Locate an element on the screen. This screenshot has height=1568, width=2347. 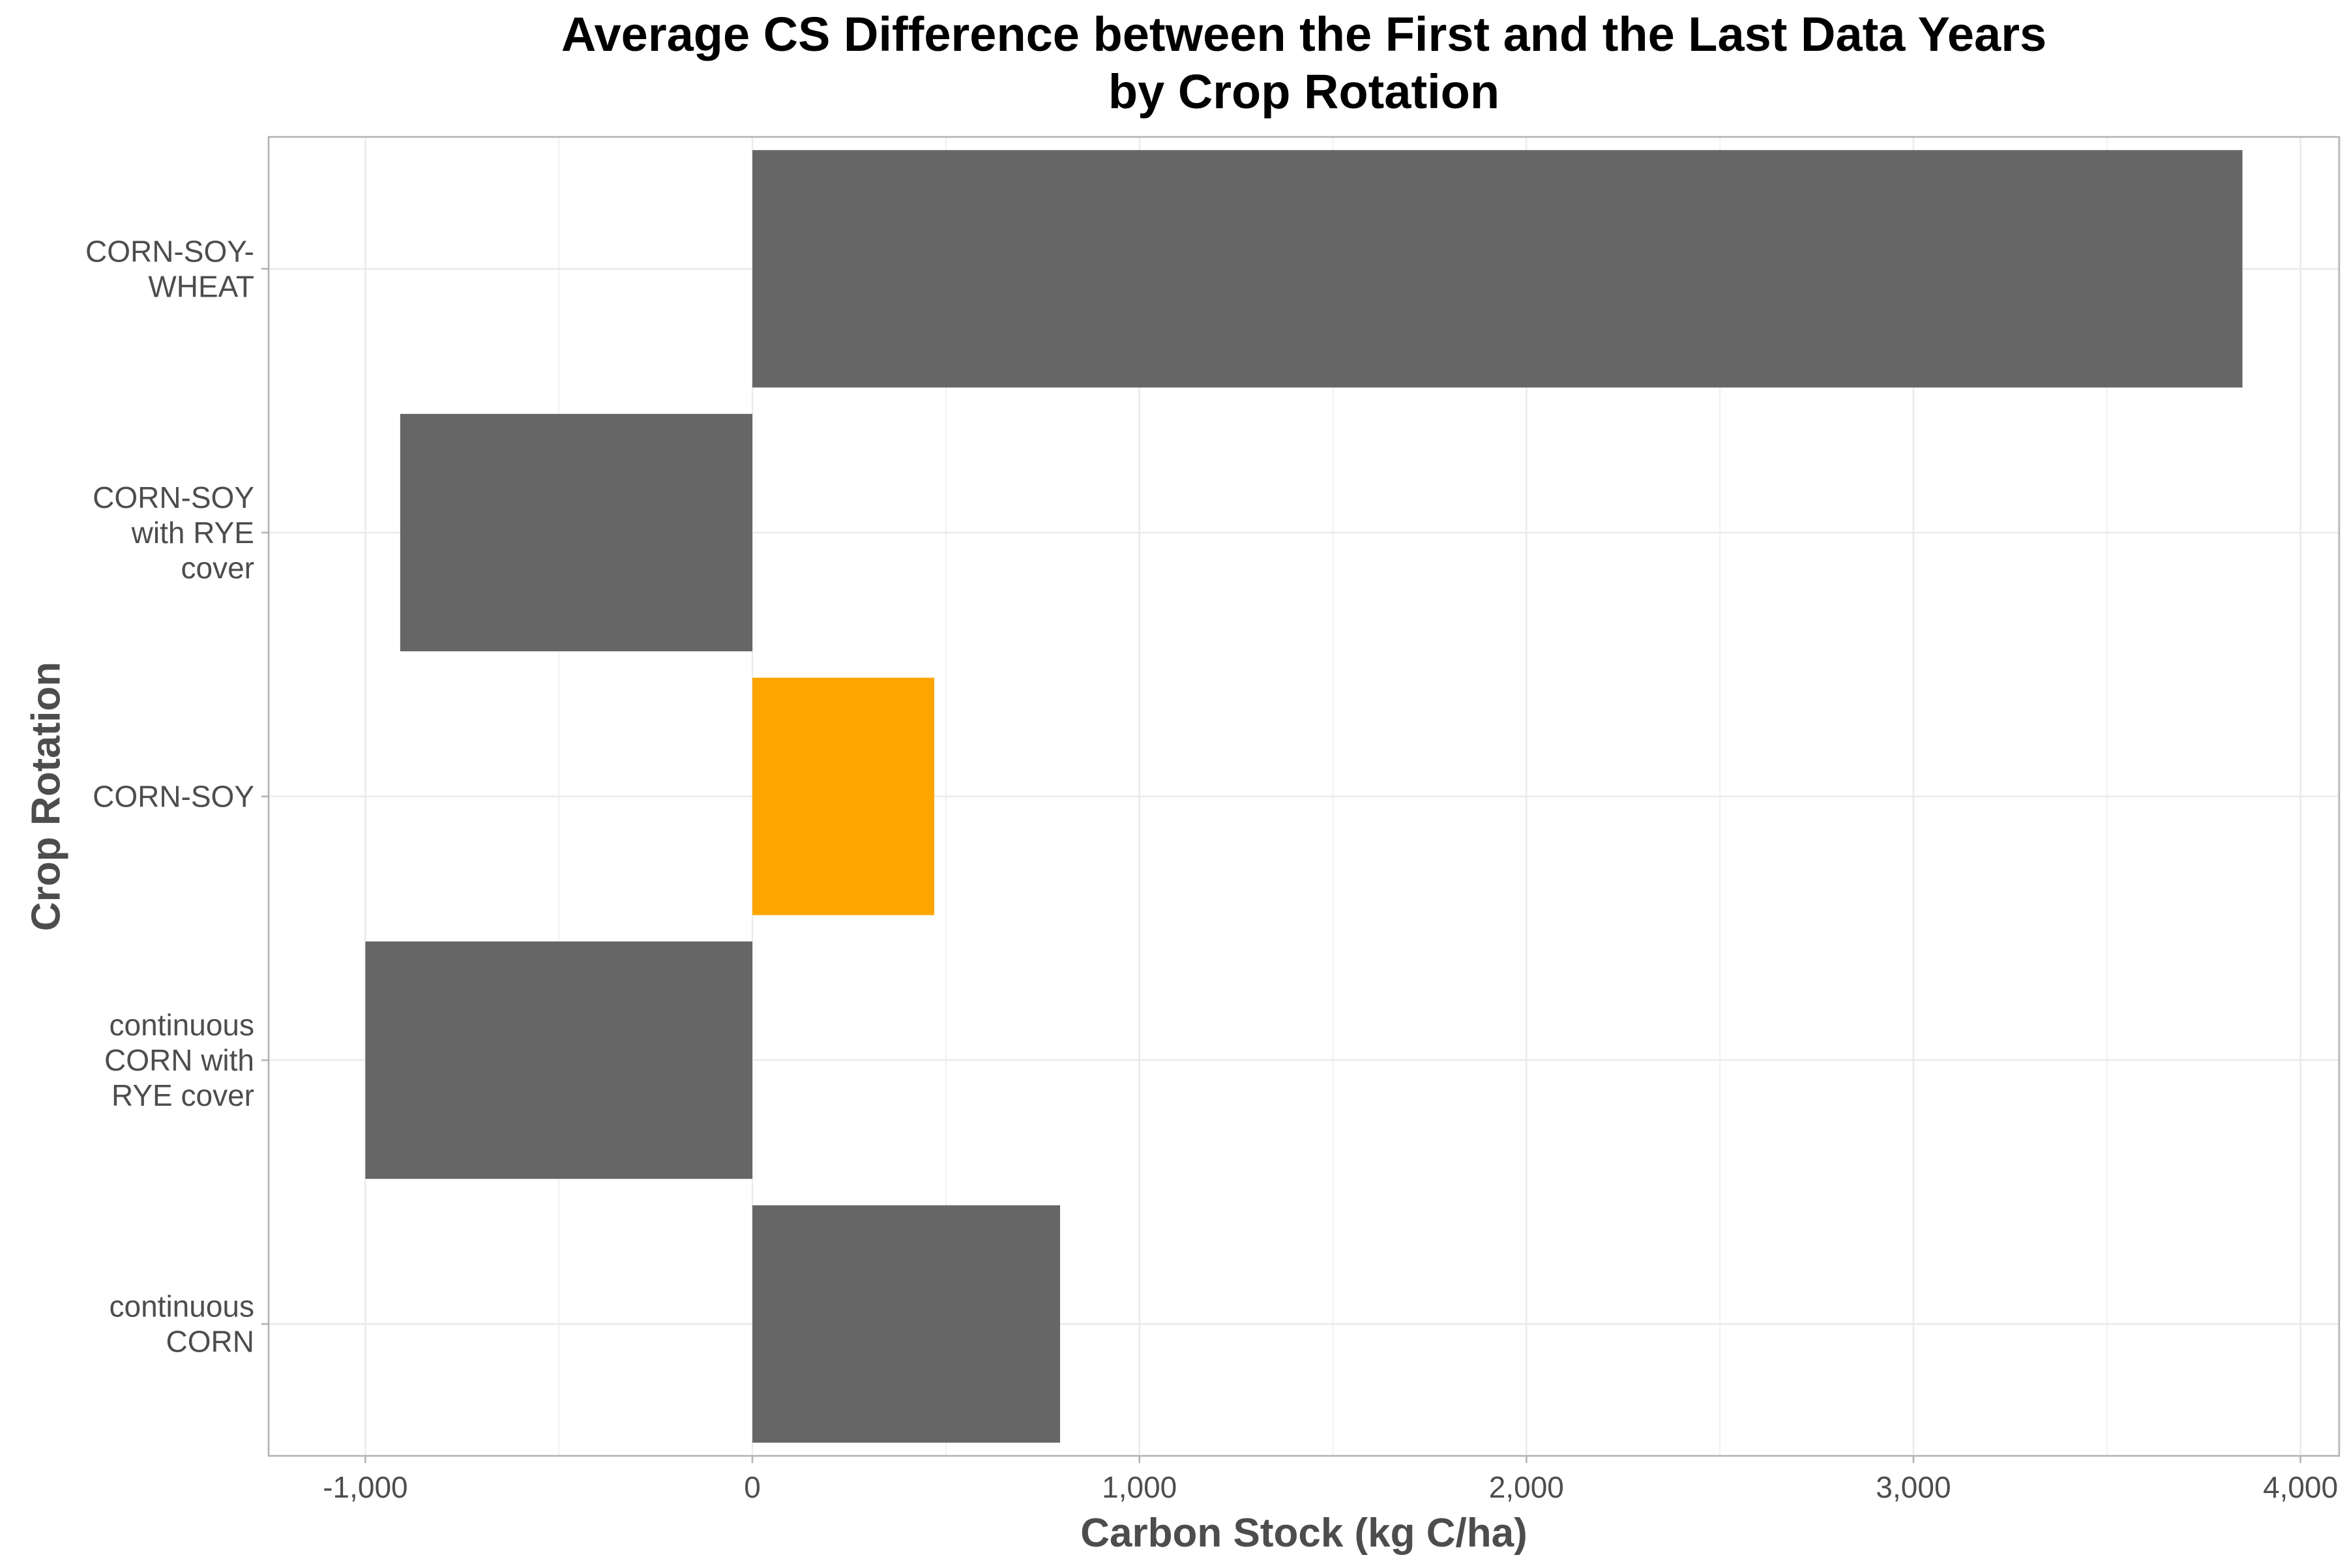
y-tick-label: with RYE is located at coordinates (193, 533).